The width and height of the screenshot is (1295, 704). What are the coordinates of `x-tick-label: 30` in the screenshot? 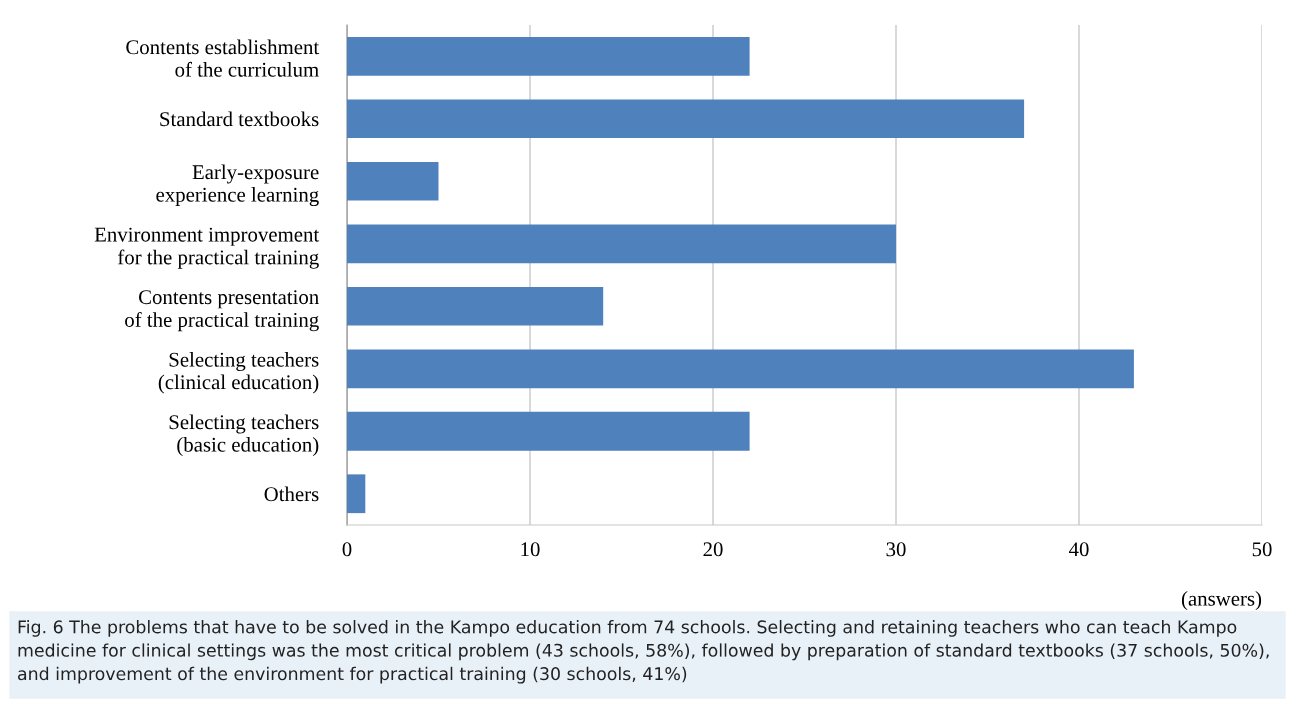 It's located at (896, 549).